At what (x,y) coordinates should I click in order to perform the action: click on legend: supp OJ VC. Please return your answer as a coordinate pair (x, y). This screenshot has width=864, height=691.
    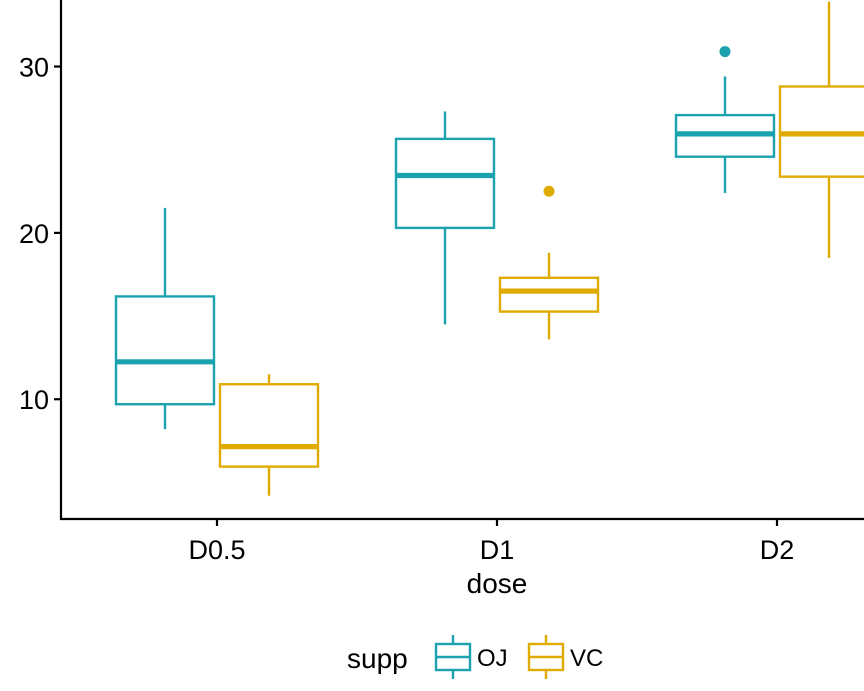
    Looking at the image, I should click on (475, 657).